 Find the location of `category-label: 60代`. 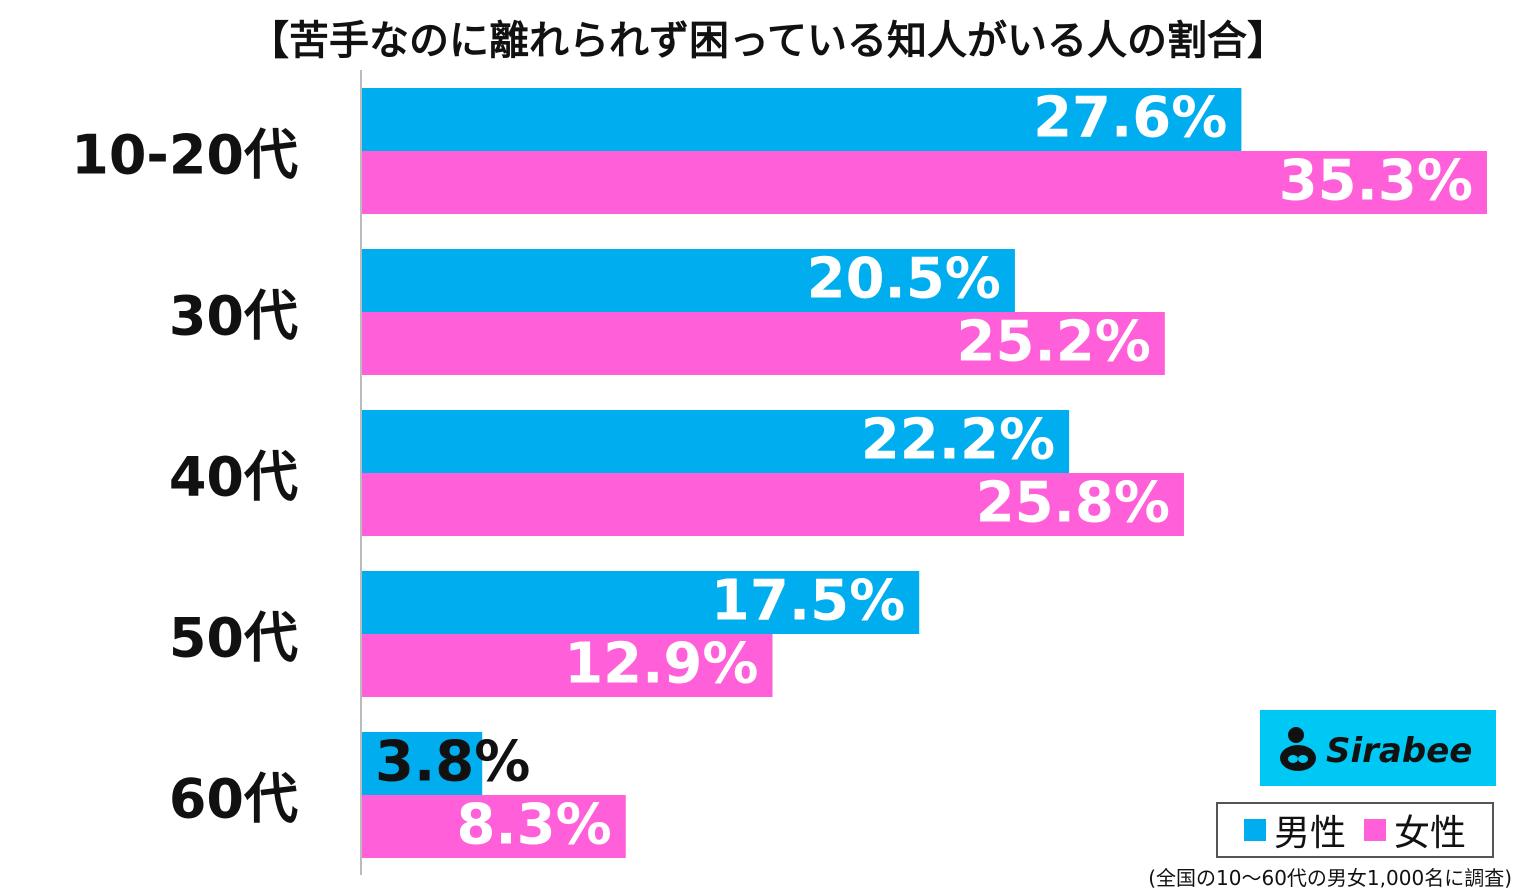

category-label: 60代 is located at coordinates (233, 799).